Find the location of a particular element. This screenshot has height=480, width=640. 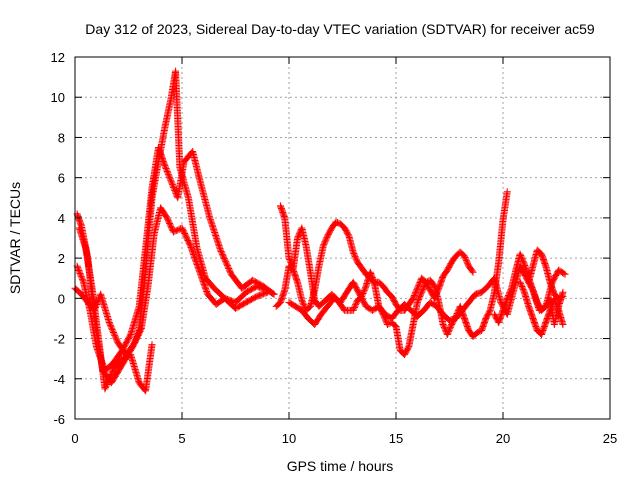

y-tick-label: -6 is located at coordinates (59, 419).